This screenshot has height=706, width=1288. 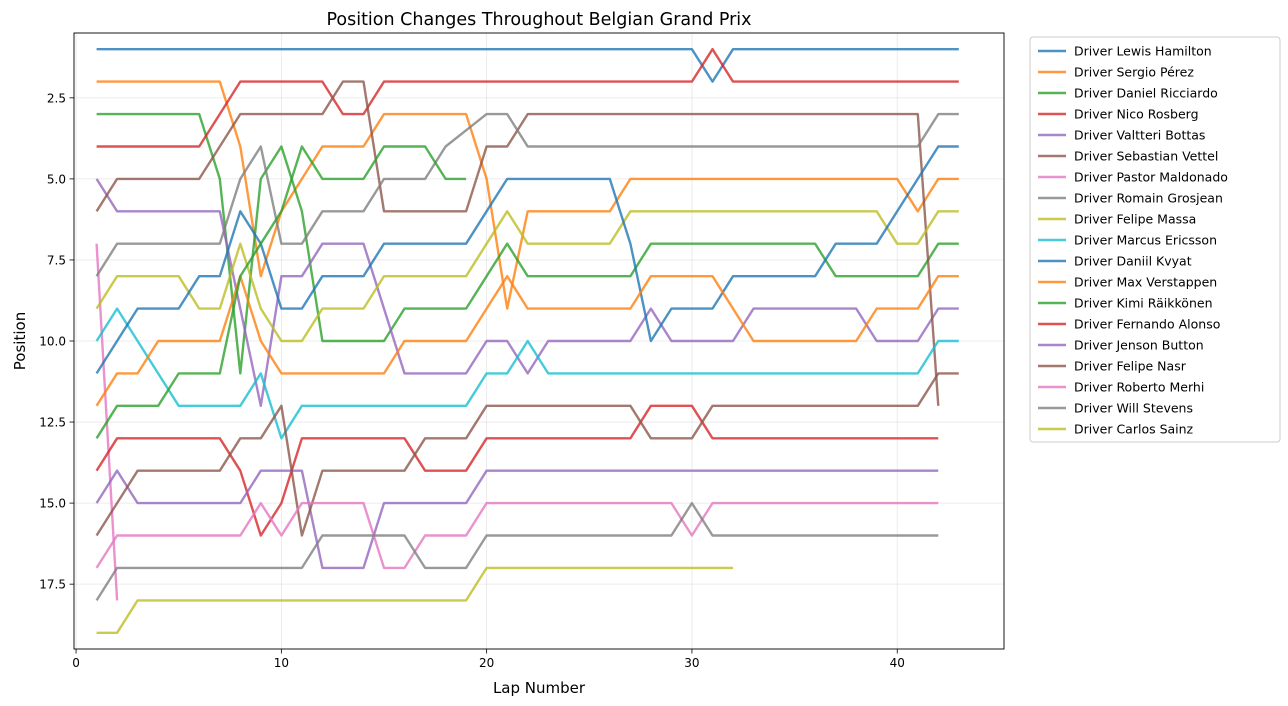 What do you see at coordinates (1139, 135) in the screenshot?
I see `legend-label: Driver Valtteri Bottas` at bounding box center [1139, 135].